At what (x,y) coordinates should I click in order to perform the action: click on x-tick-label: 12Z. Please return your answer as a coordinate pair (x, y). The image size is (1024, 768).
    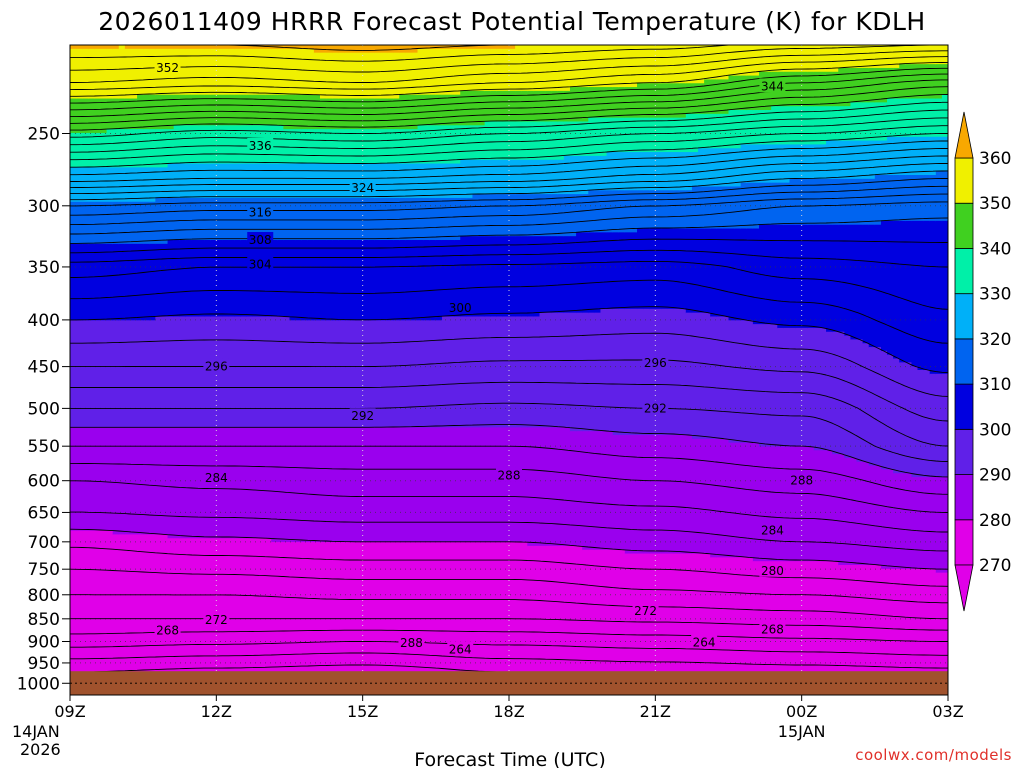
    Looking at the image, I should click on (216, 711).